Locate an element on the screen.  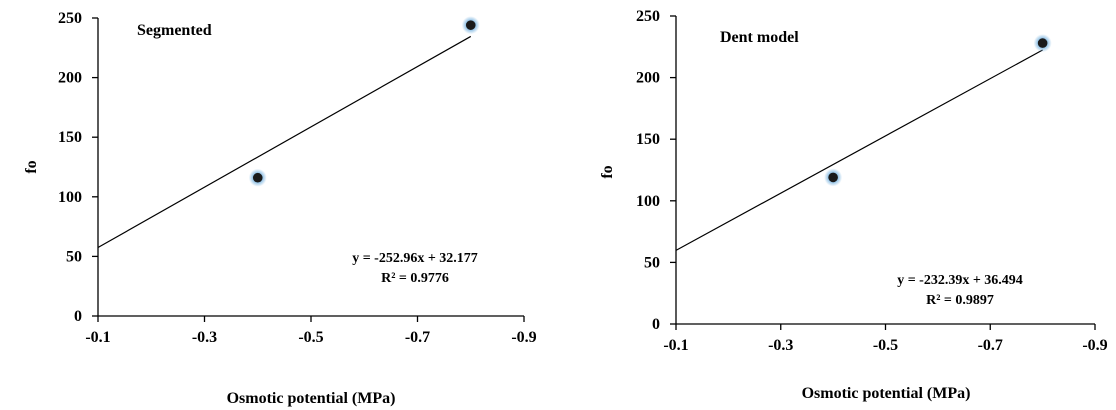
chart-title: Dent model is located at coordinates (759, 37).